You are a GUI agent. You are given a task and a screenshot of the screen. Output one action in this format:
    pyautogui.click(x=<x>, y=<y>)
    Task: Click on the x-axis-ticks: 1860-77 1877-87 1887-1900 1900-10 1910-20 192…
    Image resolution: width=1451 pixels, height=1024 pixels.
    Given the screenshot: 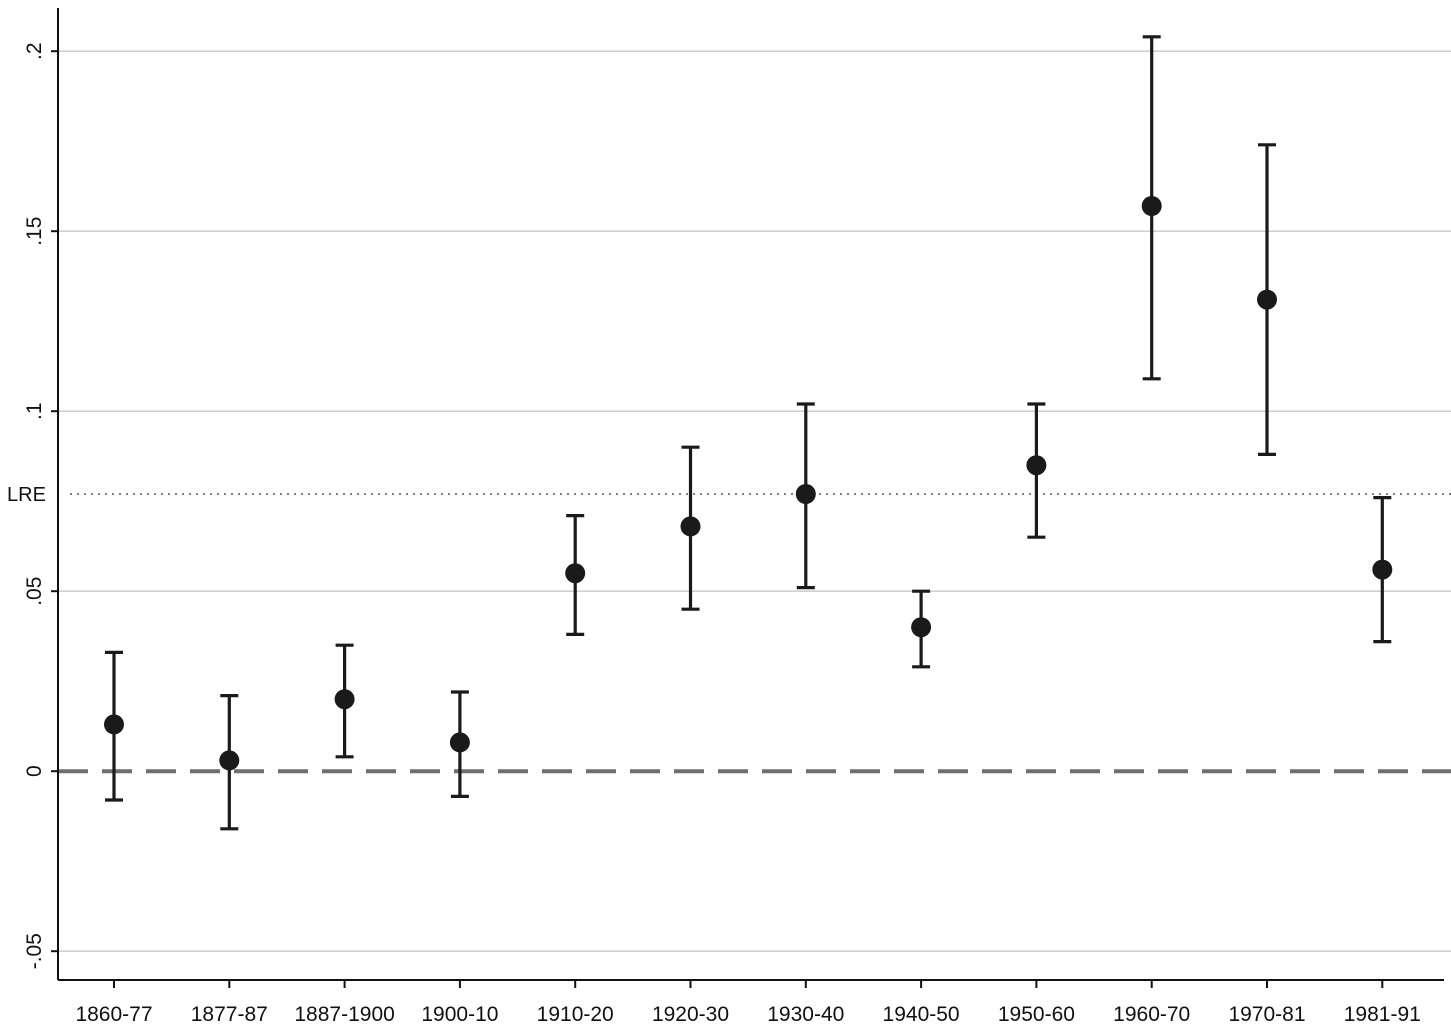 What is the action you would take?
    pyautogui.click(x=748, y=1002)
    